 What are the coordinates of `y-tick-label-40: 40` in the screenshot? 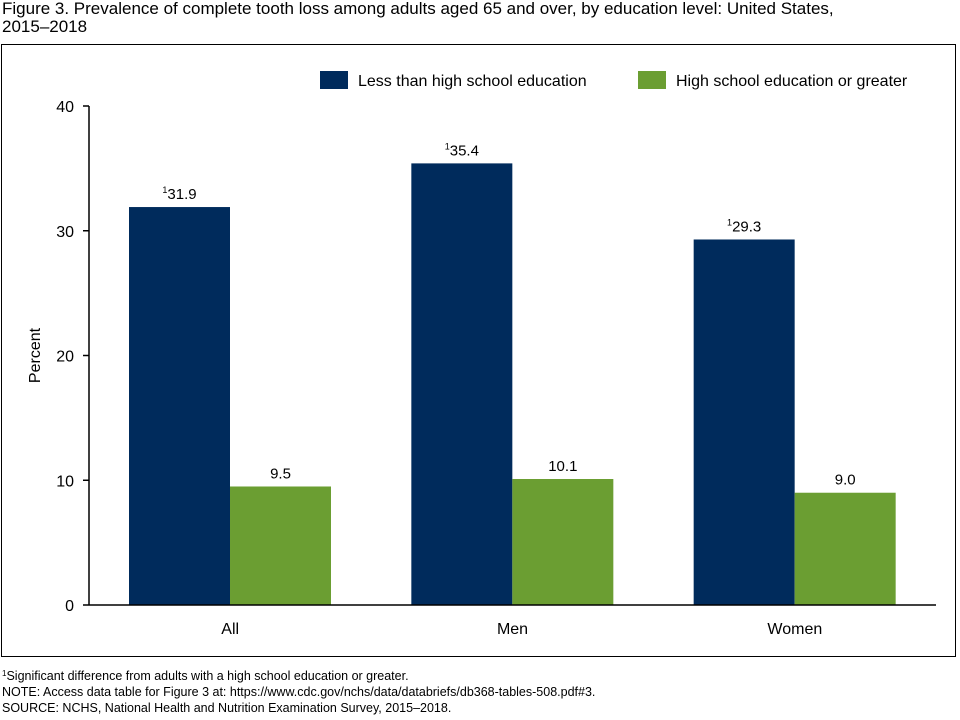 It's located at (65, 107).